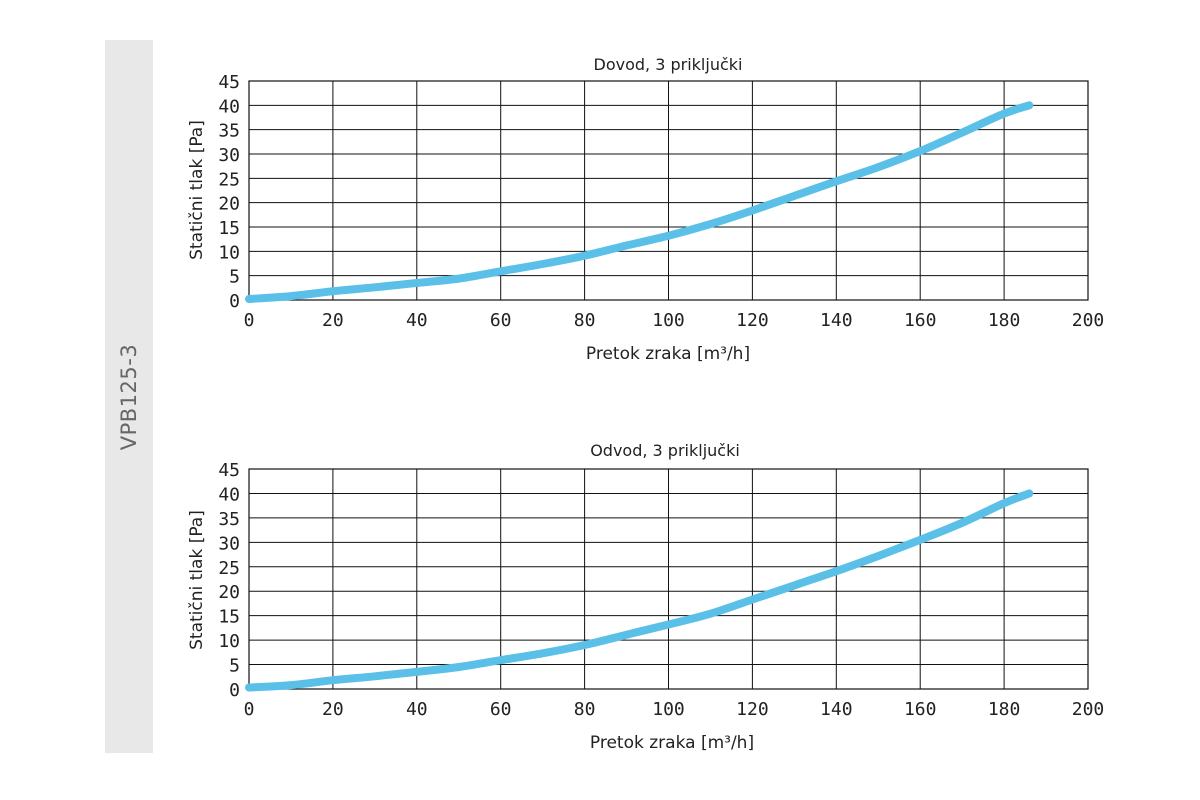  Describe the element at coordinates (668, 64) in the screenshot. I see `chart-title: Dovod, 3 priključki` at that location.